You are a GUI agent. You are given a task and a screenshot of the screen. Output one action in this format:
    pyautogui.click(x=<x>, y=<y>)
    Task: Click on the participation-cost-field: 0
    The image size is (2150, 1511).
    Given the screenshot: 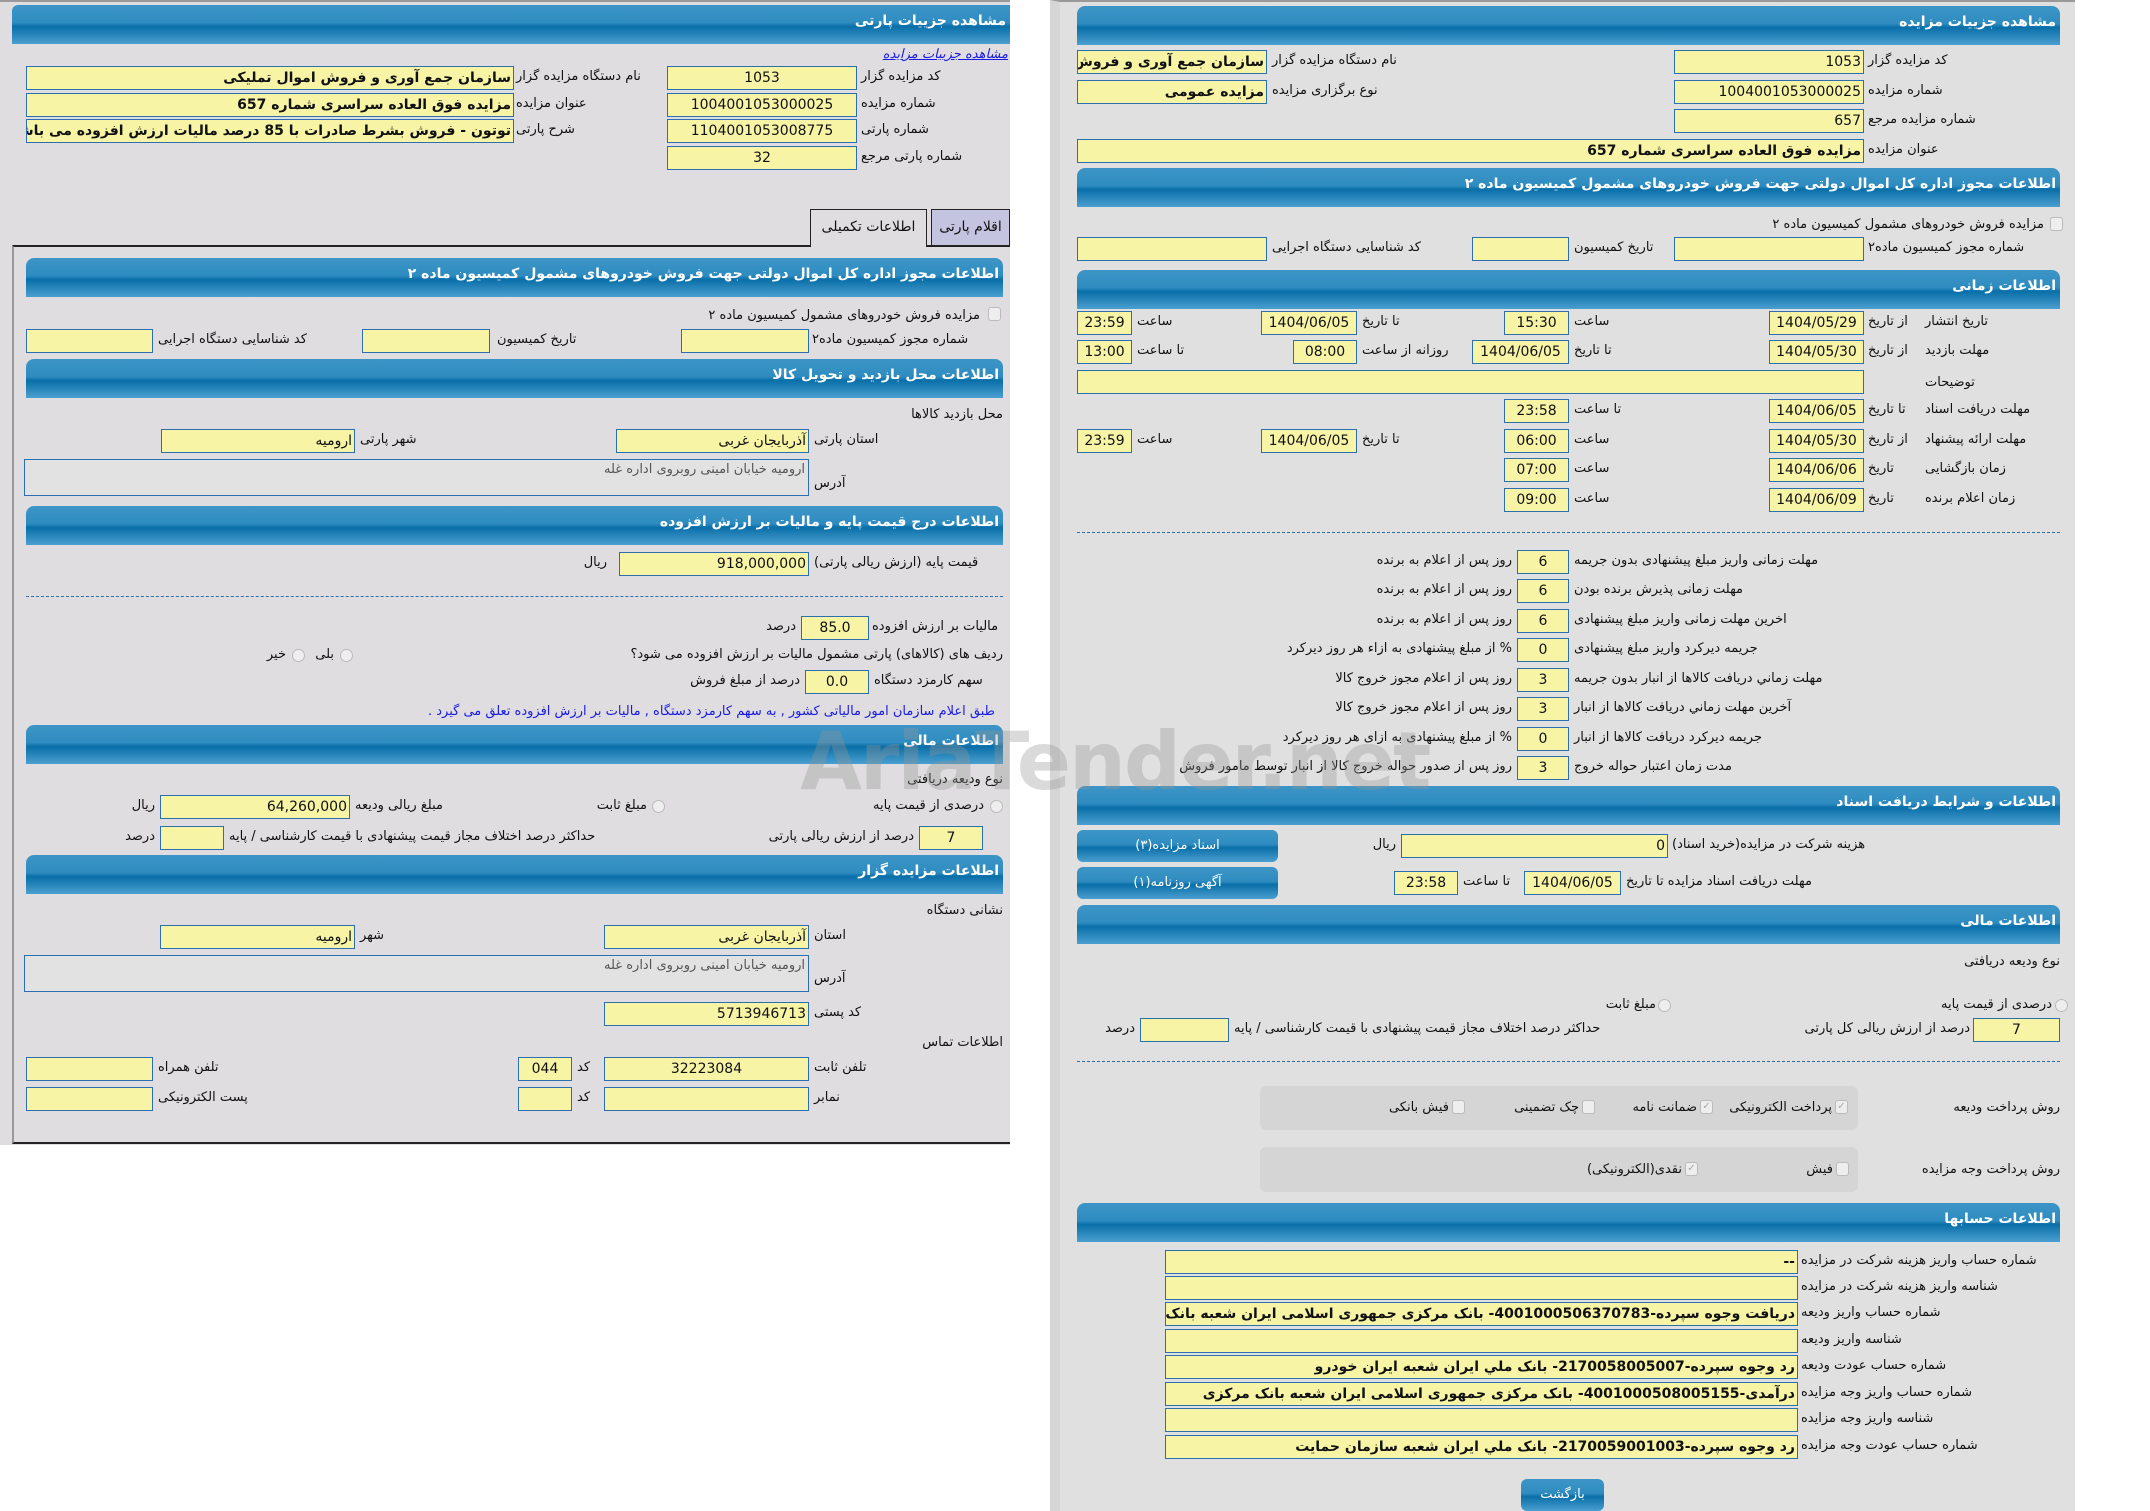 What is the action you would take?
    pyautogui.click(x=1534, y=846)
    